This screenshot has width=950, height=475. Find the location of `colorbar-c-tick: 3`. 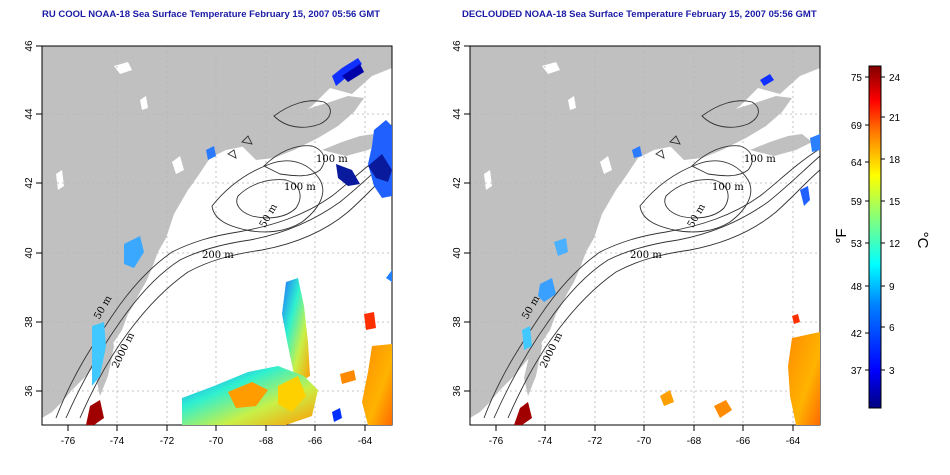

colorbar-c-tick: 3 is located at coordinates (892, 371).